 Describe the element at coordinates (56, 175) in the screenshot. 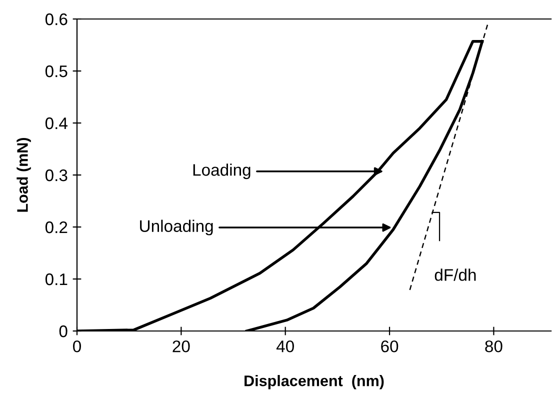

I see `y-tick-label: 0.3` at that location.